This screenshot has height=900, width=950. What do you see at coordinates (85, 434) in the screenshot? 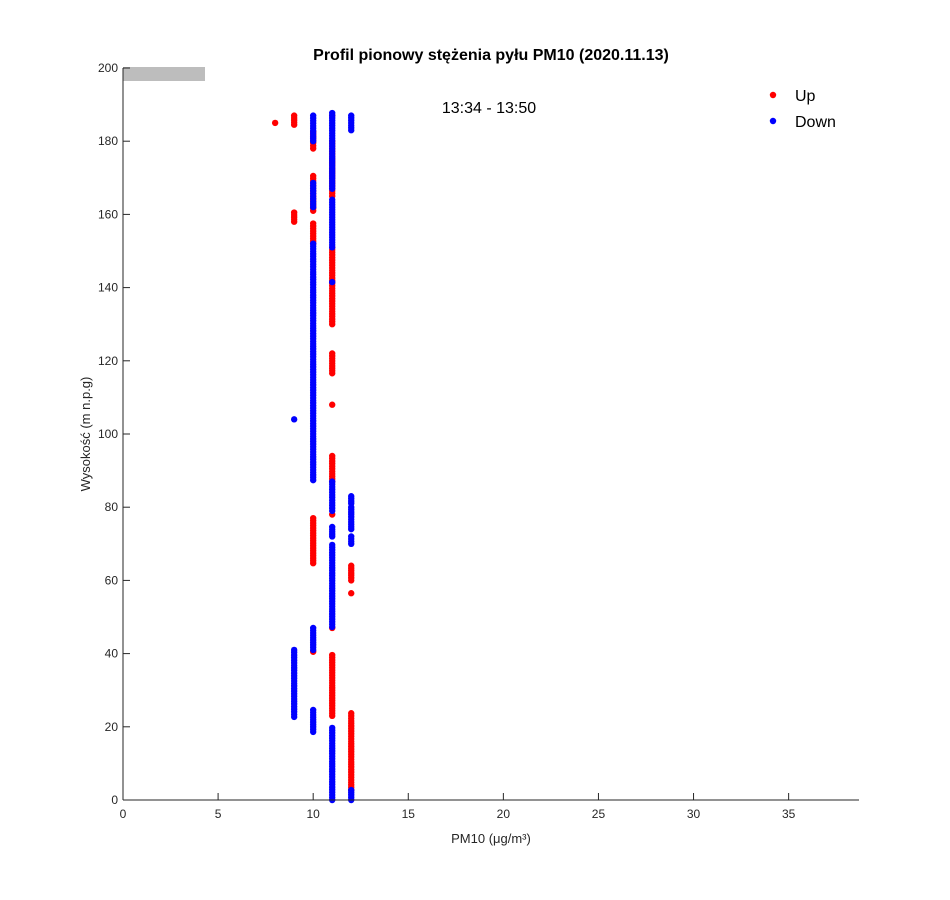
I see `y-axis-label: Wysokość (m n.p.g)` at bounding box center [85, 434].